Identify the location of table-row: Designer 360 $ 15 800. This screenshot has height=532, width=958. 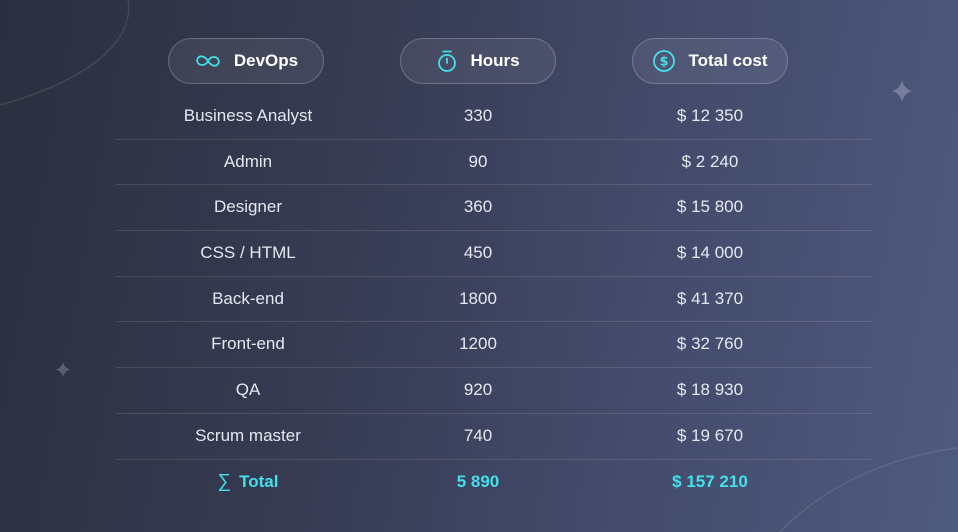
(494, 208).